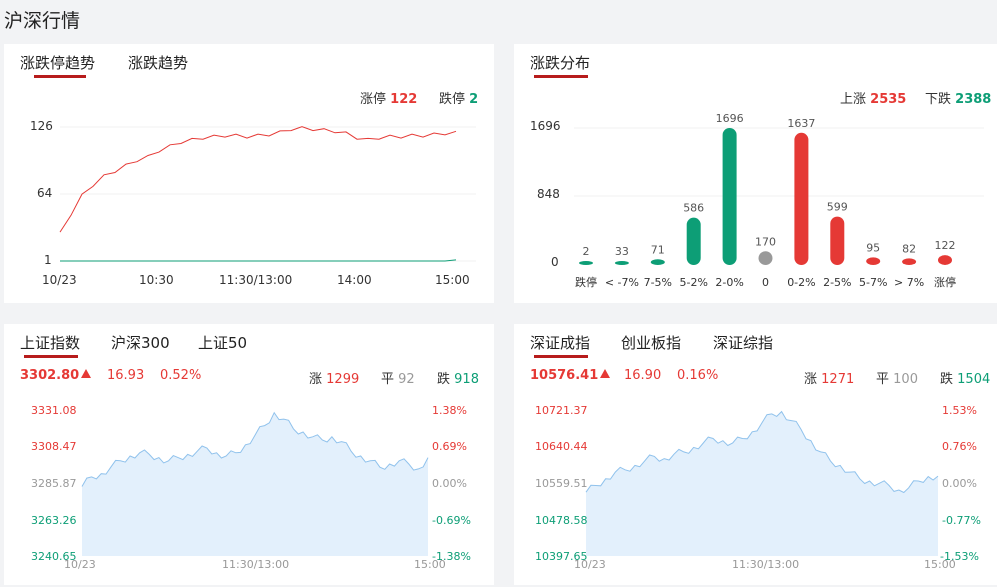 The height and width of the screenshot is (587, 997). What do you see at coordinates (959, 410) in the screenshot?
I see `right-tick: 1.53%` at bounding box center [959, 410].